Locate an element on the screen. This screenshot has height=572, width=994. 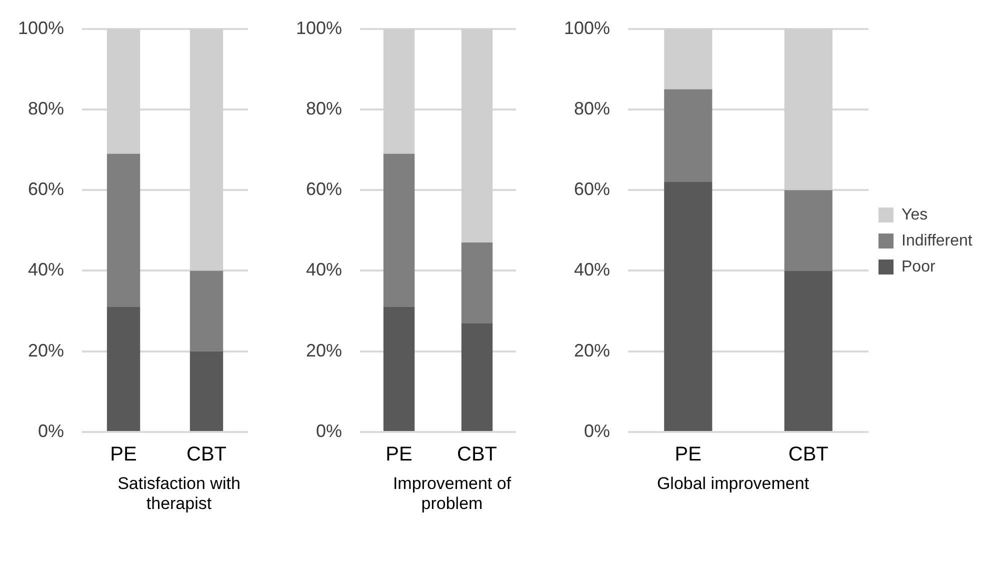
legend-label: Poor is located at coordinates (919, 267).